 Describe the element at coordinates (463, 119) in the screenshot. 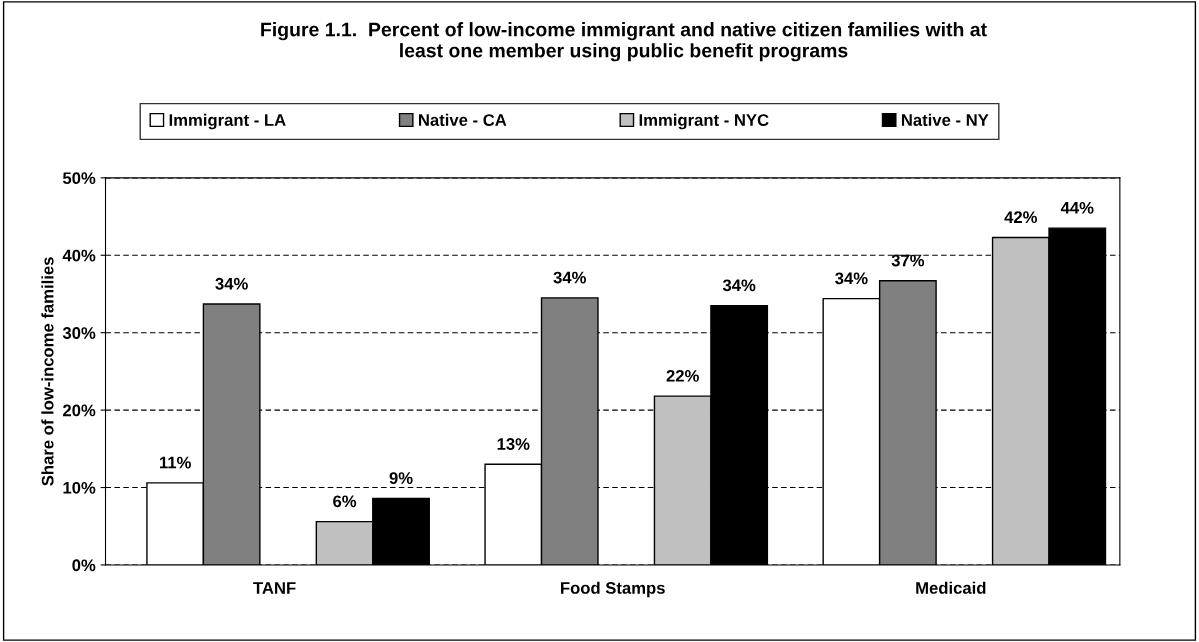

I see `legend-label: Native - CA` at that location.